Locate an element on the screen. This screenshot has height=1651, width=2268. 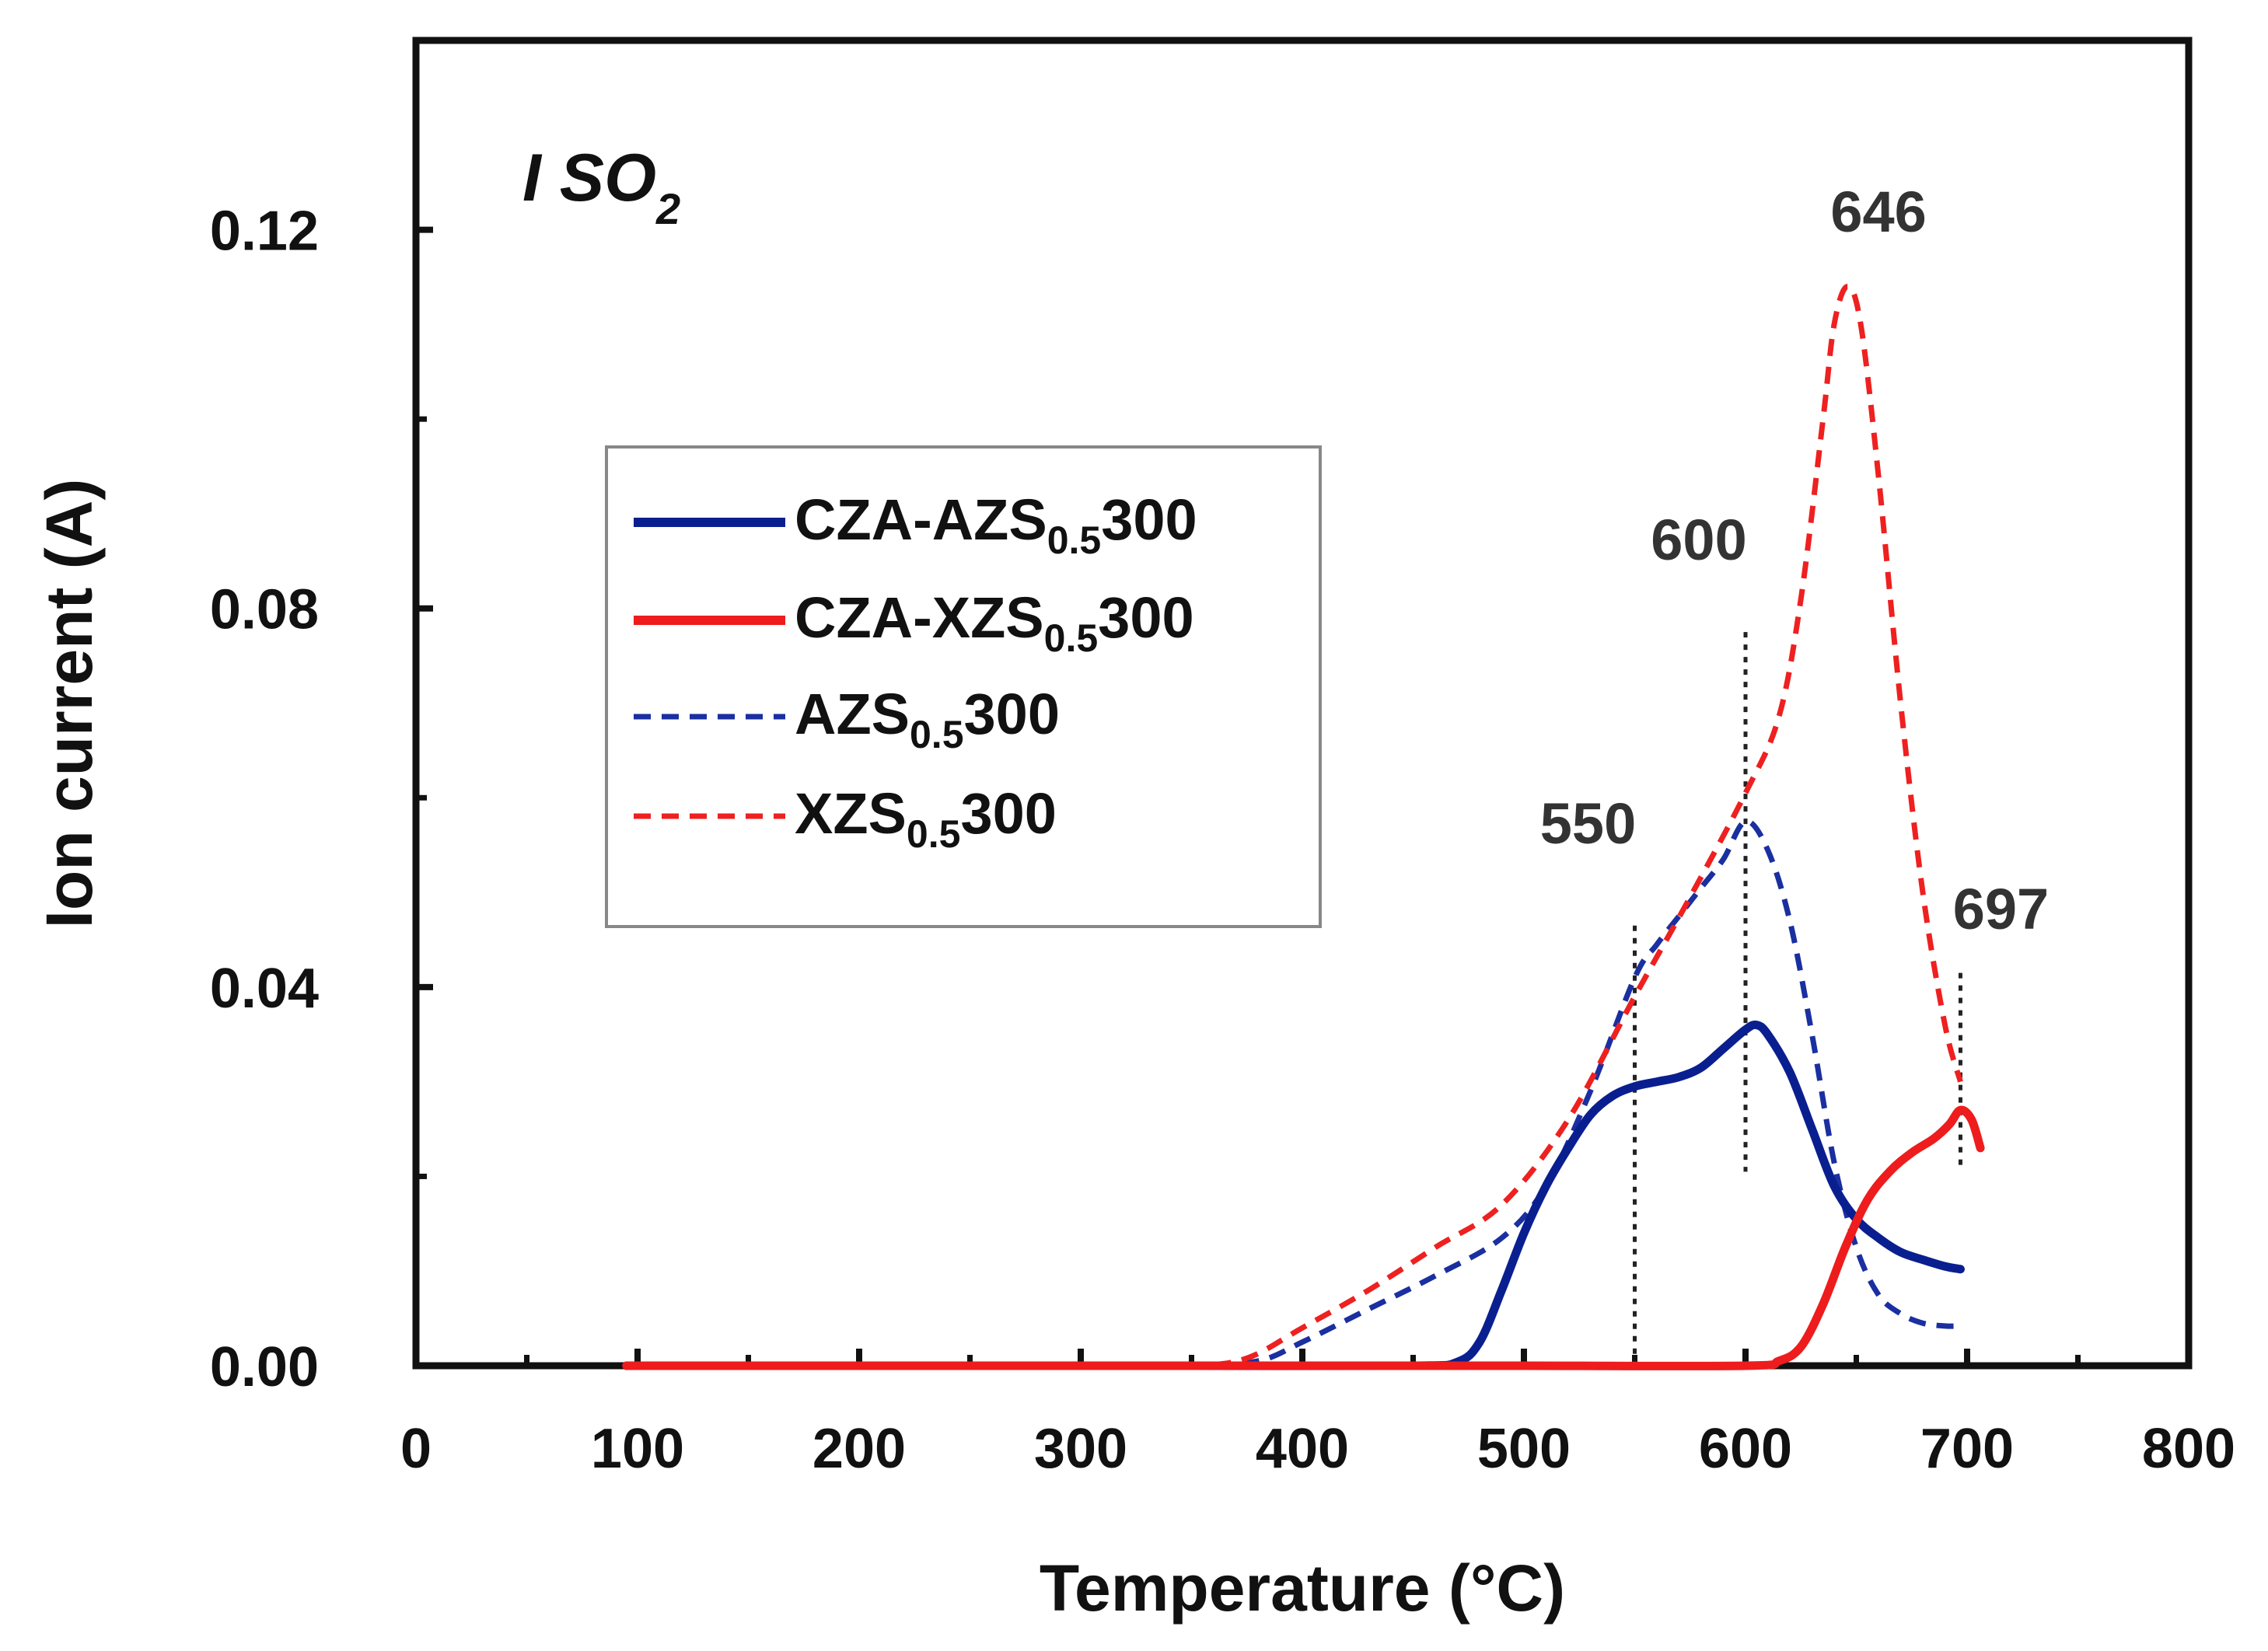
peak-label-600: 600 is located at coordinates (1698, 540).